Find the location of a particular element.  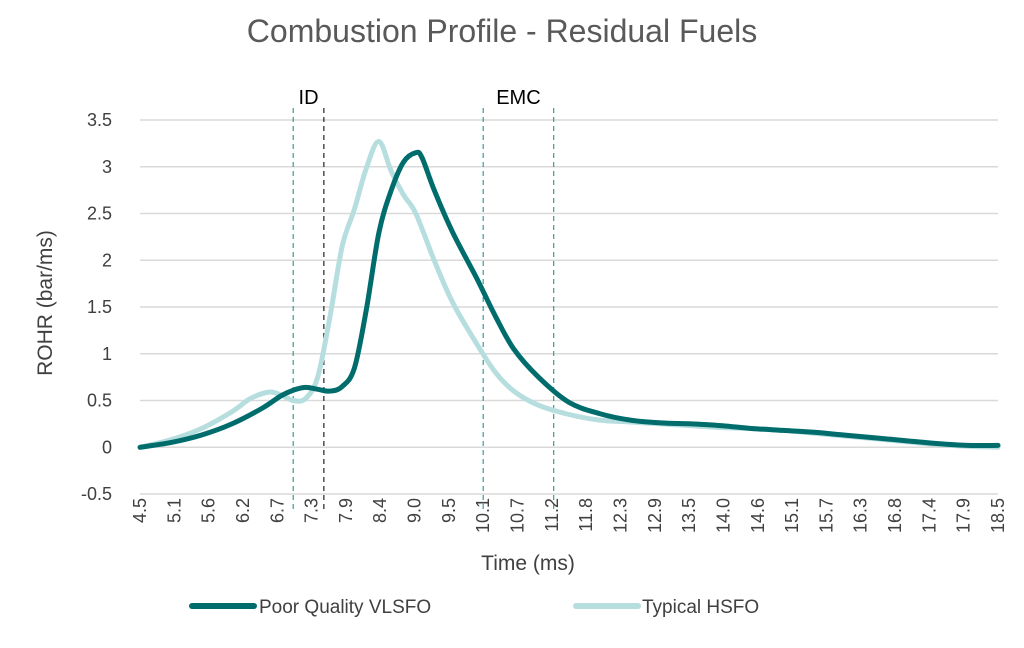

y-tick-label: 2.5 is located at coordinates (99, 214).